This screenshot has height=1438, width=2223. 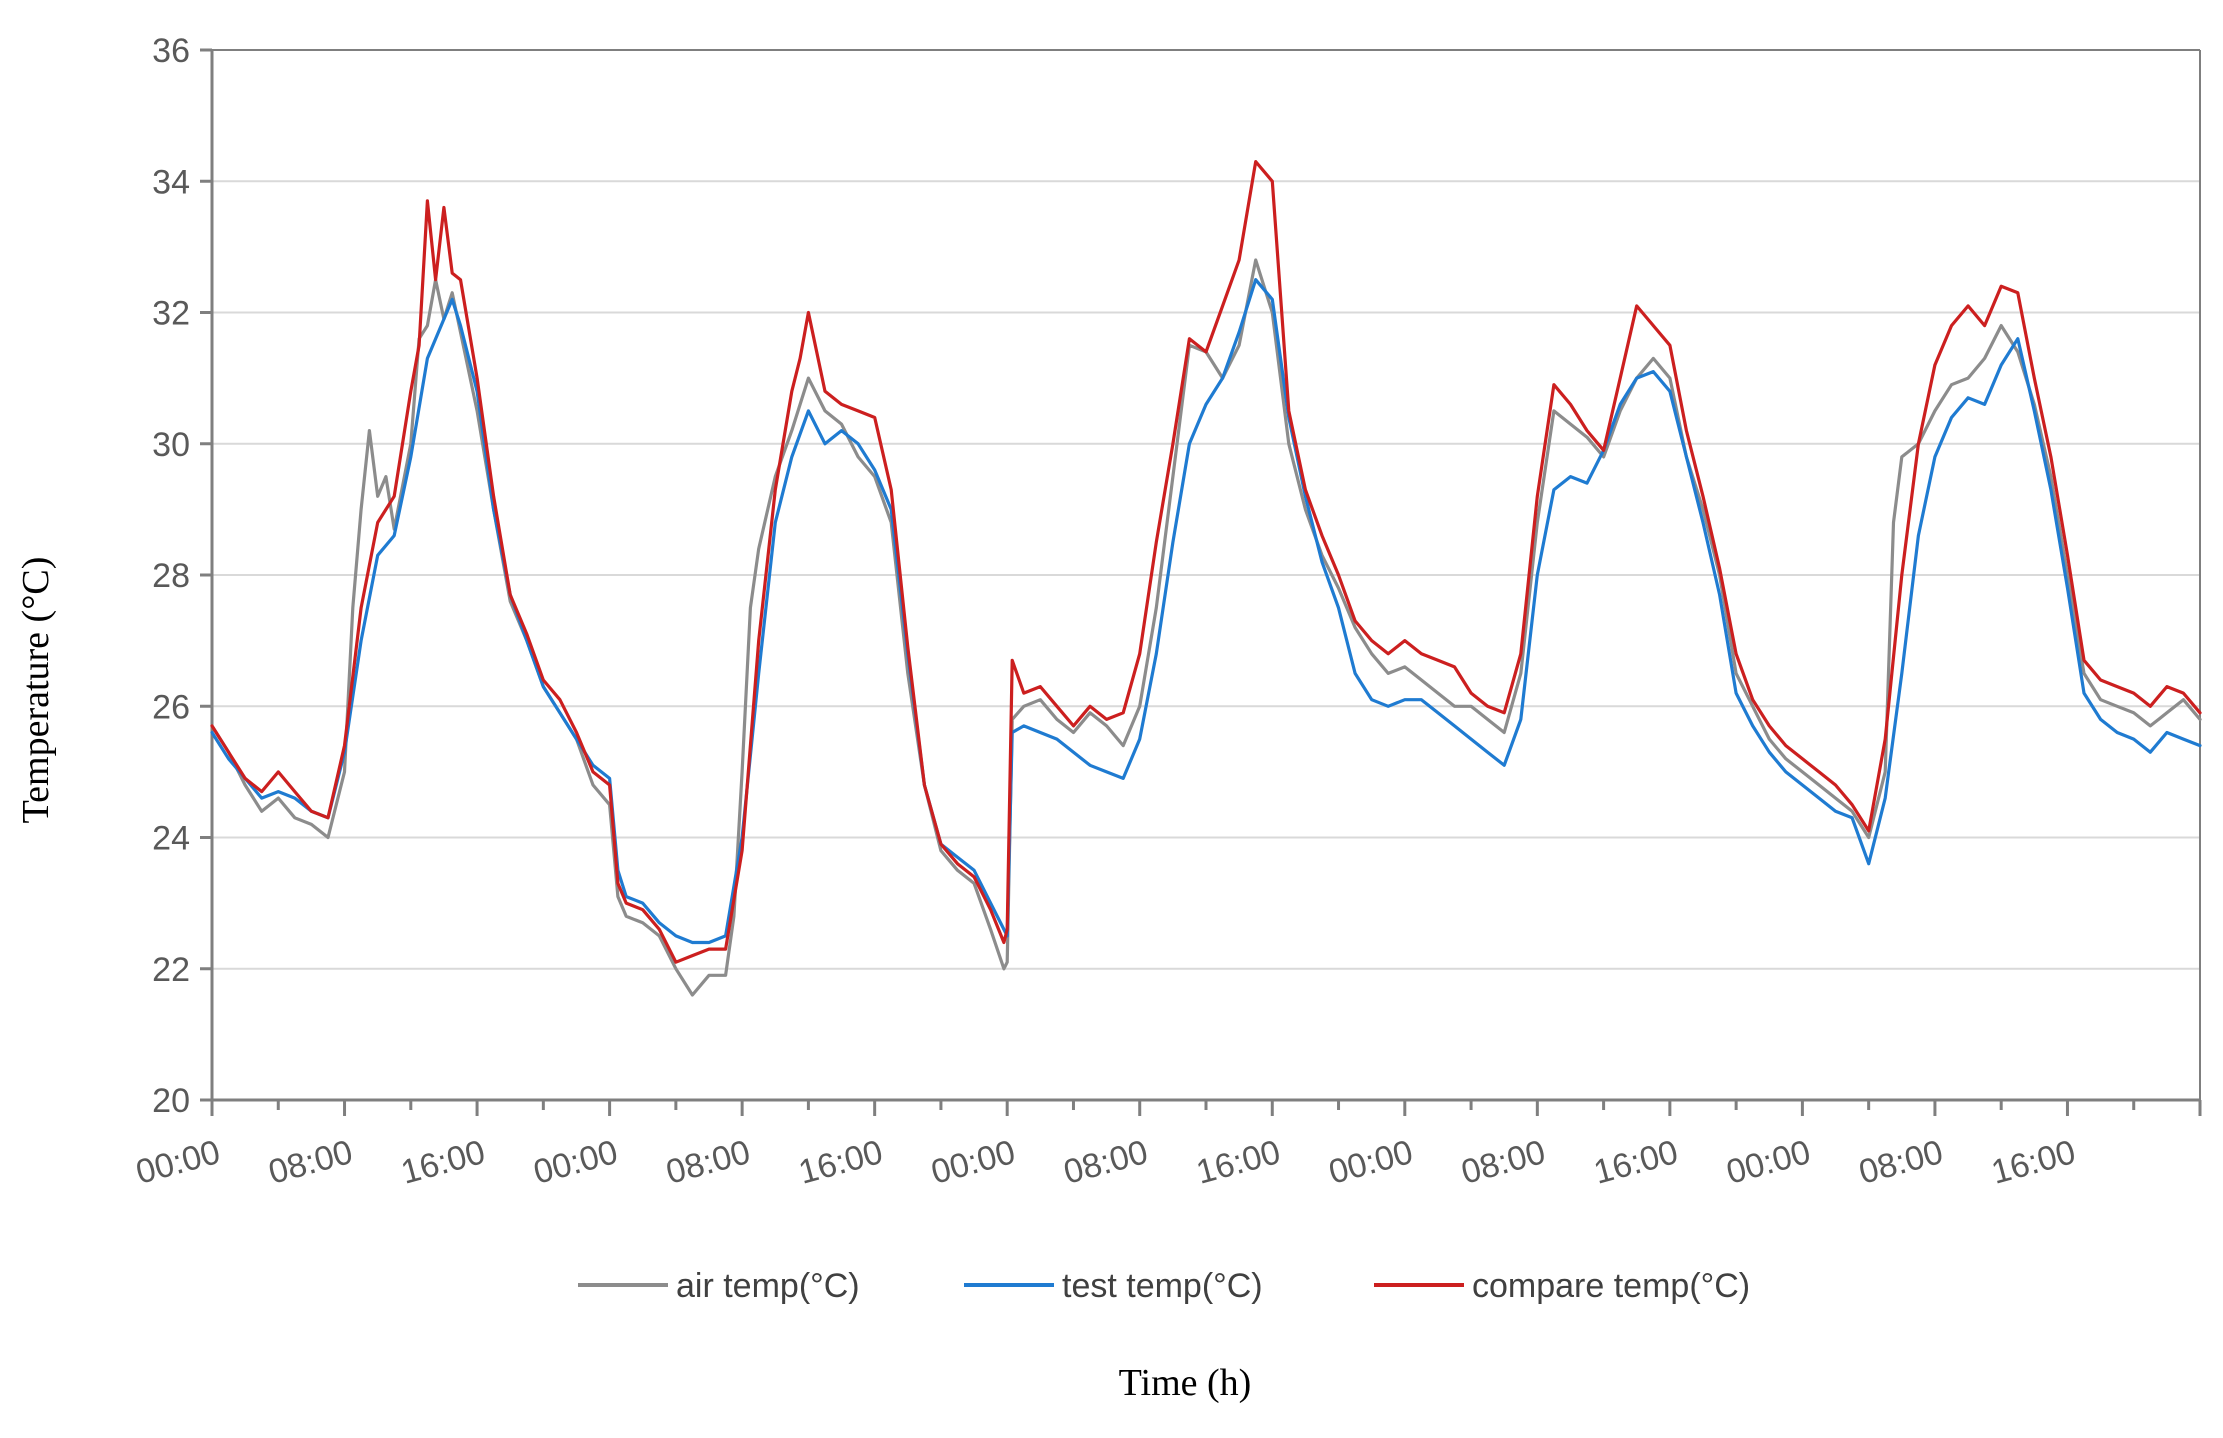 I want to click on y-tick-label: 26, so click(x=171, y=707).